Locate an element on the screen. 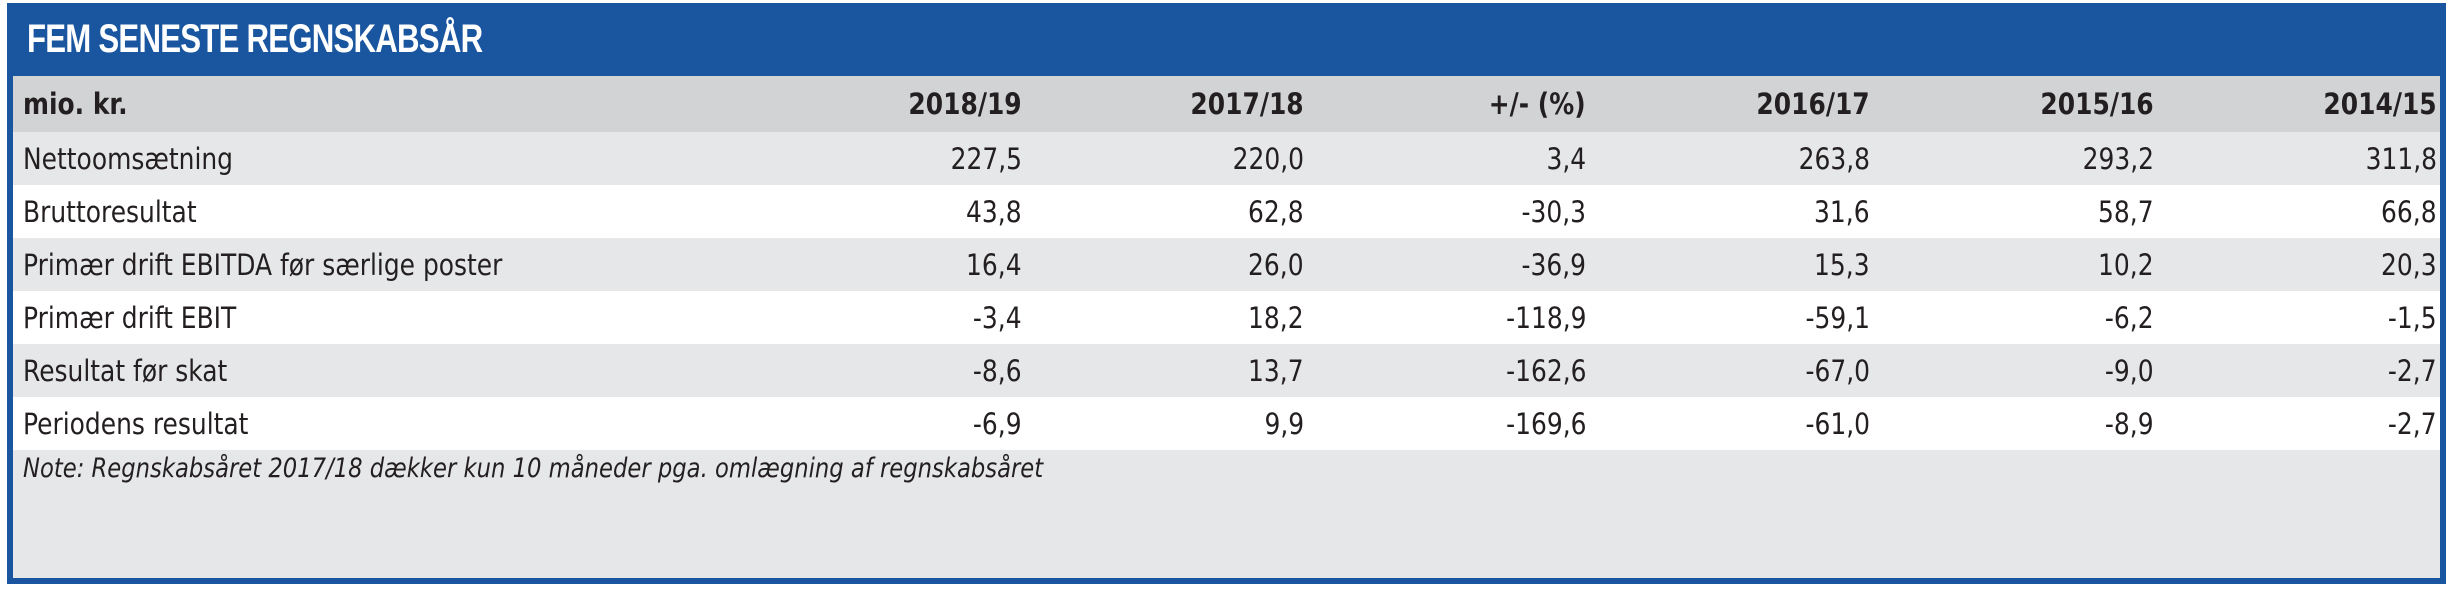  row-value: 9,9 is located at coordinates (1284, 423).